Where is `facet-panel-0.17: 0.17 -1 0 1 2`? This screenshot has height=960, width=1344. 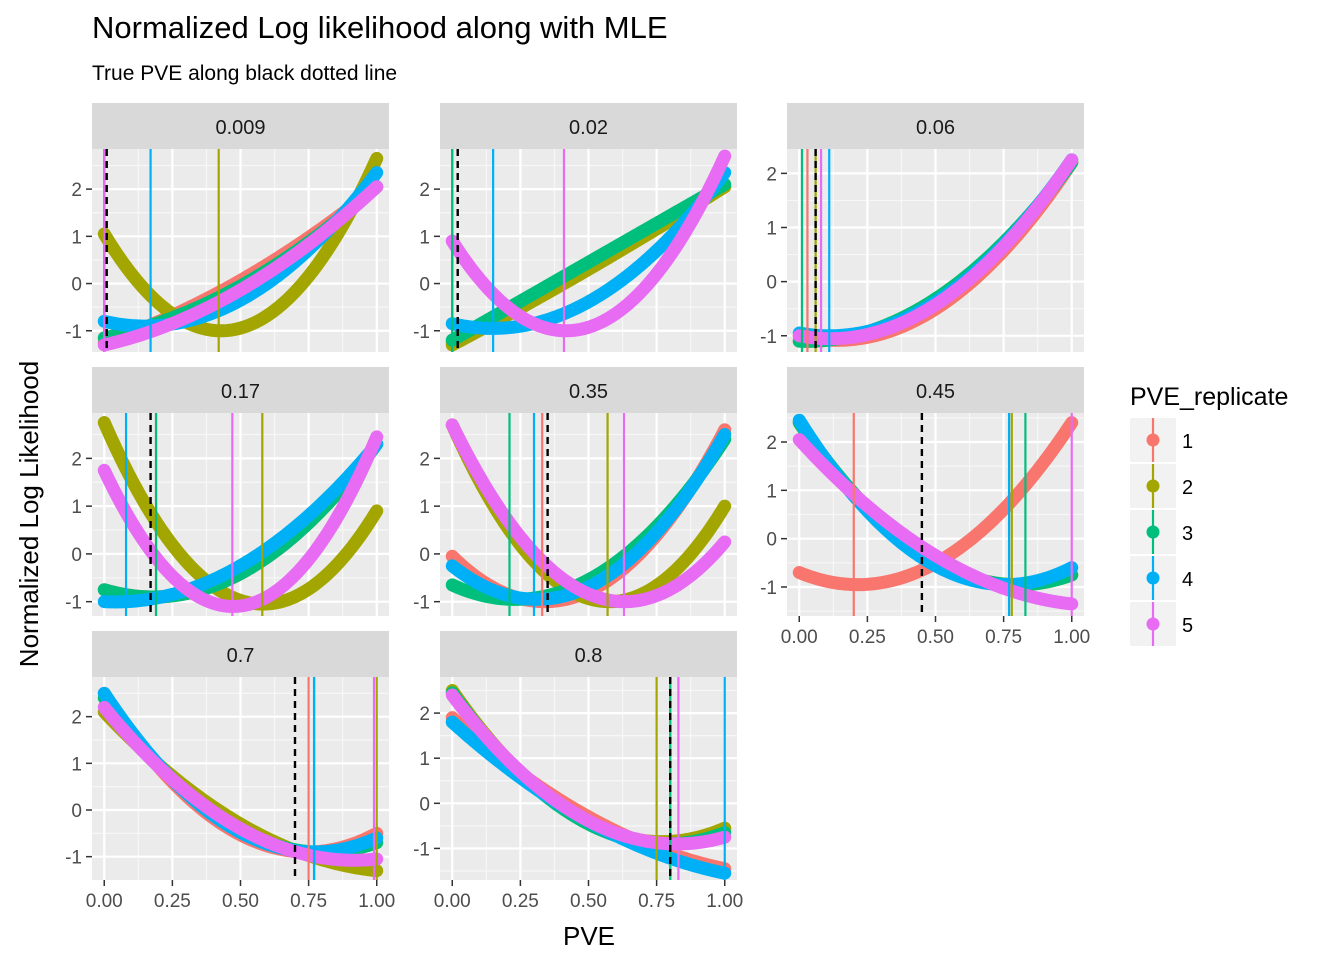
facet-panel-0.17: 0.17 -1 0 1 2 is located at coordinates (227, 491).